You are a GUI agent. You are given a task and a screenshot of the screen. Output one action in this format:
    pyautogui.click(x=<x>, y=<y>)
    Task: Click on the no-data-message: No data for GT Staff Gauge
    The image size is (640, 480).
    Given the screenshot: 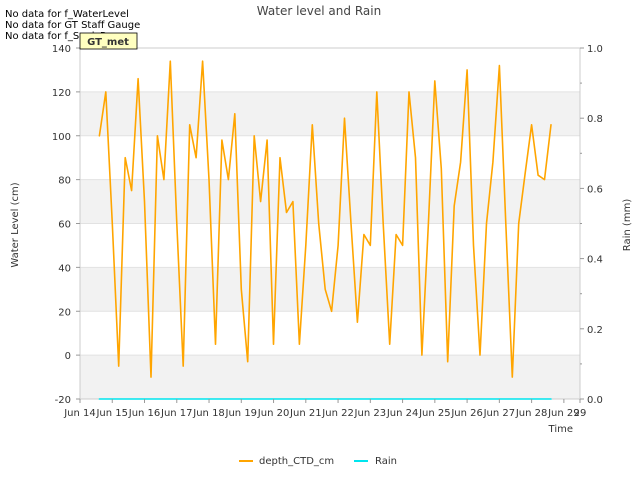 What is the action you would take?
    pyautogui.click(x=72, y=25)
    